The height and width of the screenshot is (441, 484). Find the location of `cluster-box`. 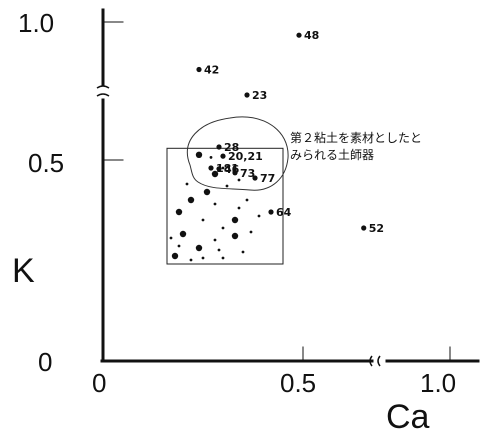

cluster-box is located at coordinates (225, 206).